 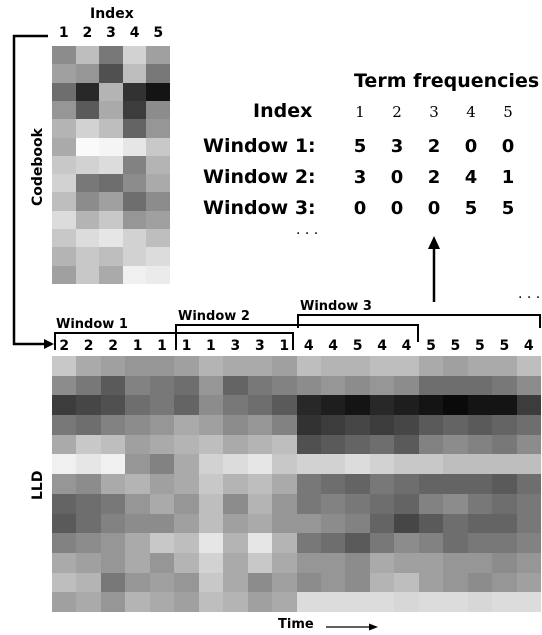 What do you see at coordinates (529, 298) in the screenshot?
I see `top-continuation: · · ·` at bounding box center [529, 298].